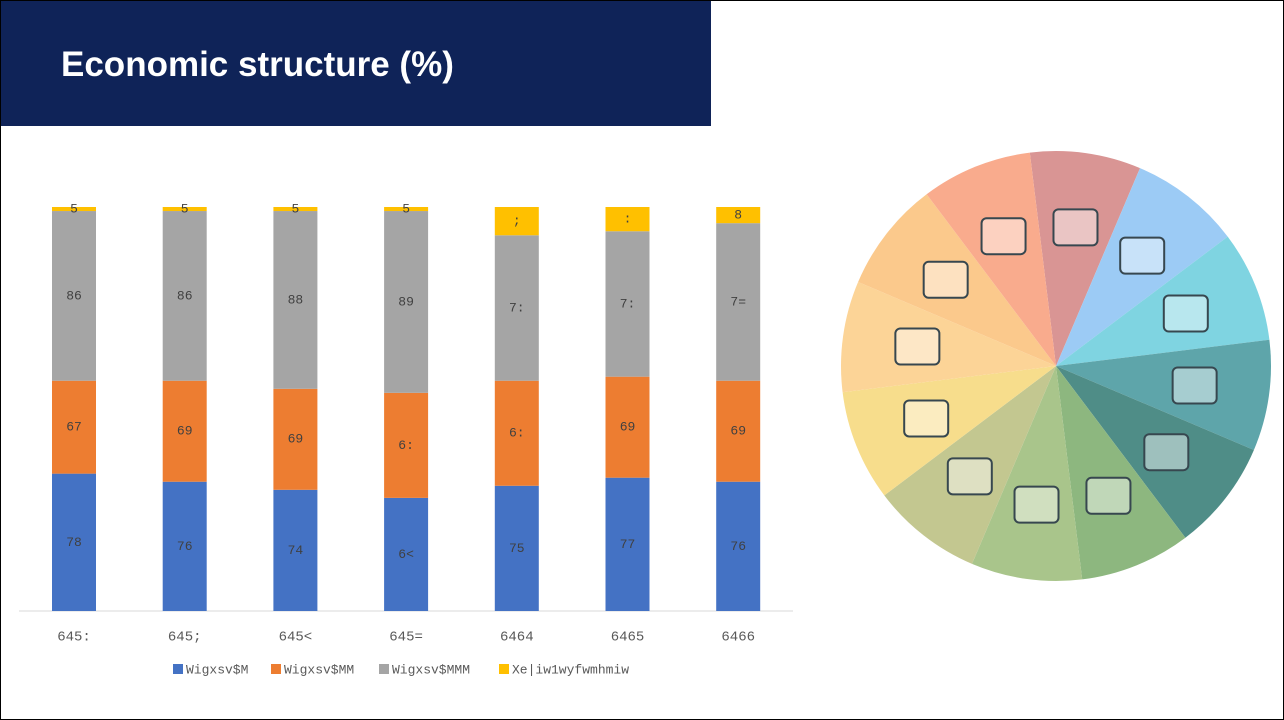 Image resolution: width=1284 pixels, height=720 pixels. What do you see at coordinates (431, 669) in the screenshot?
I see `legend-label: Wigxsv$MMM` at bounding box center [431, 669].